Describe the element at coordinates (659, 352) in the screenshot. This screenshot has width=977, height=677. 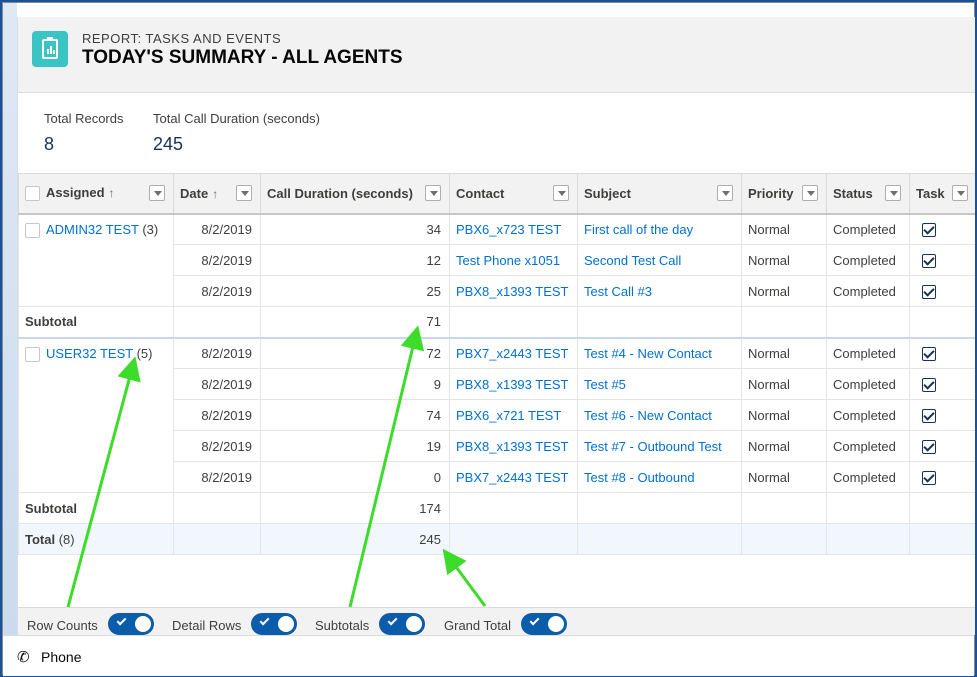
I see `subject-link: Test #4 - New Contact` at that location.